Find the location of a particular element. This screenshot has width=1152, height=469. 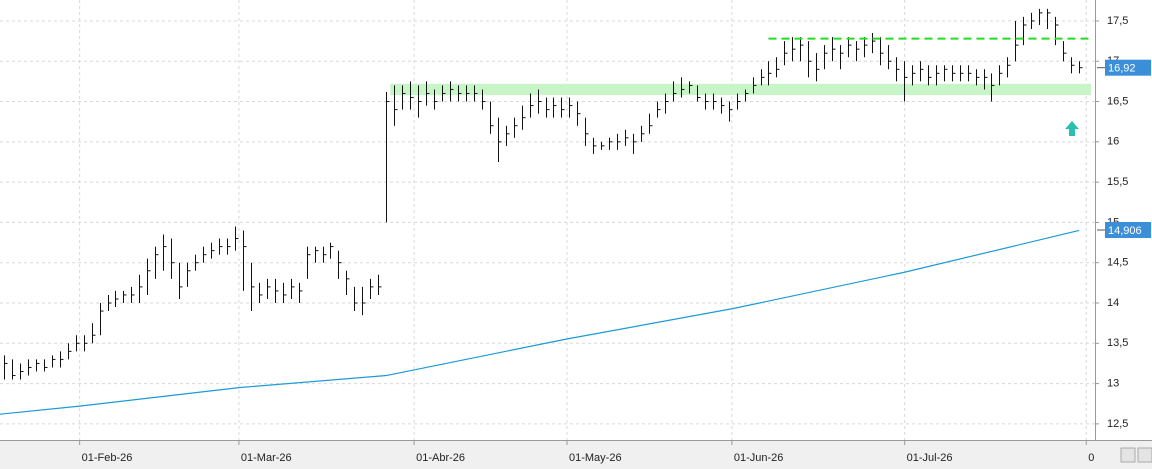

y-tick-label: 14 is located at coordinates (1113, 303).